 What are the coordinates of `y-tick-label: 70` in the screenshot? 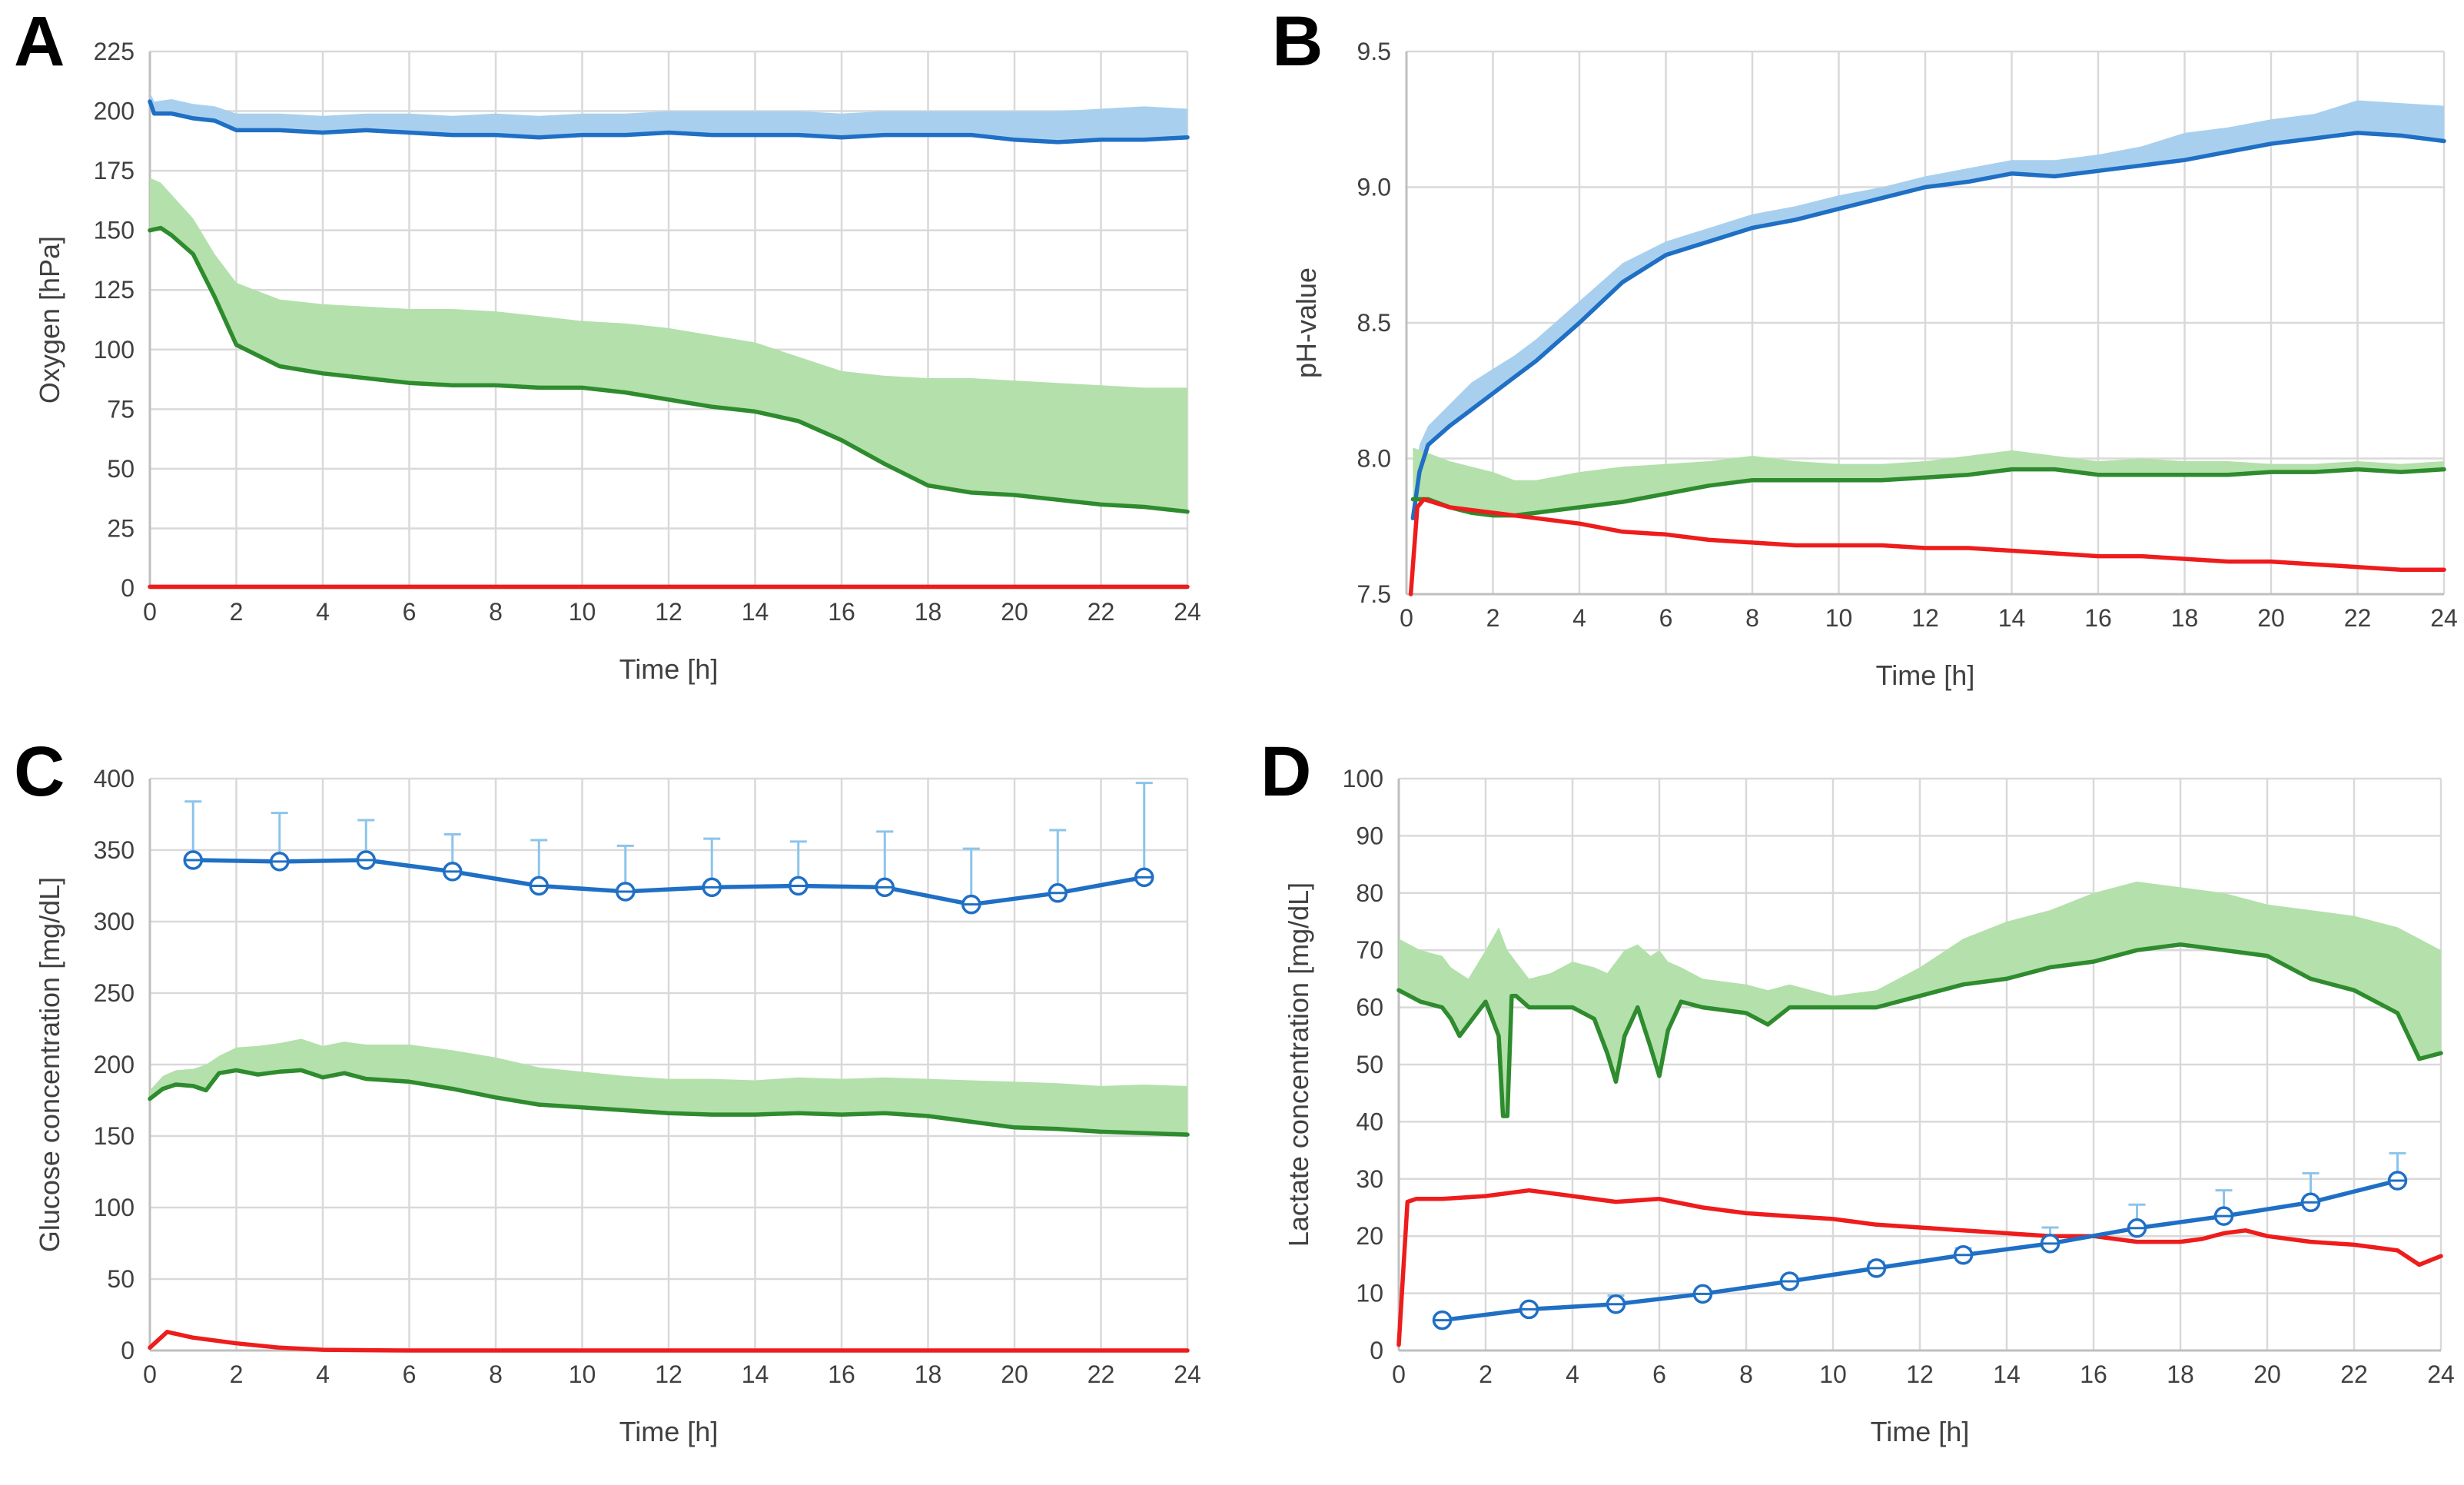 It's located at (1369, 950).